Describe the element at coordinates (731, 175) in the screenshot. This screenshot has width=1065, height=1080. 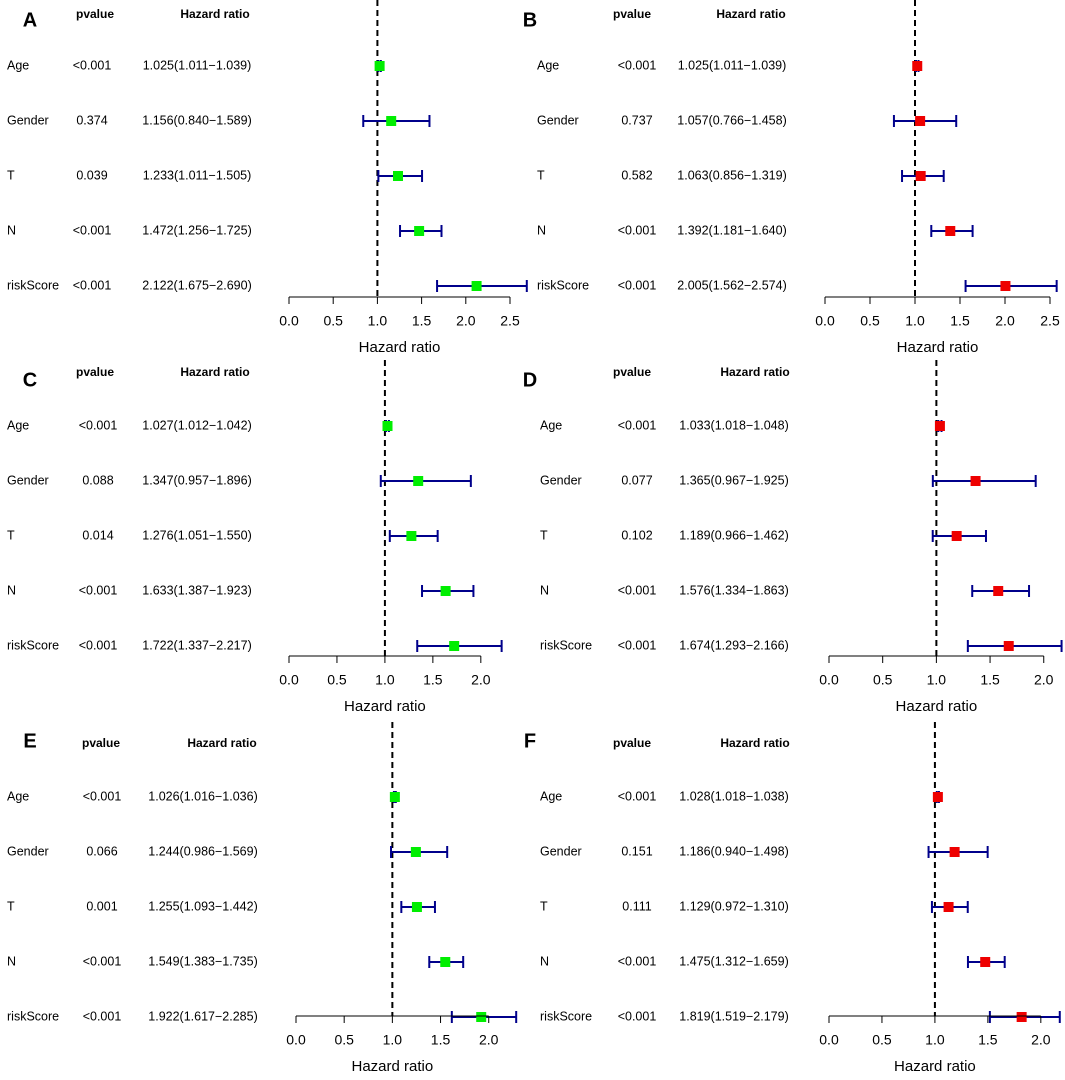
I see `row-hazard-ratio-text: 1.063(0.856−1.319)` at that location.